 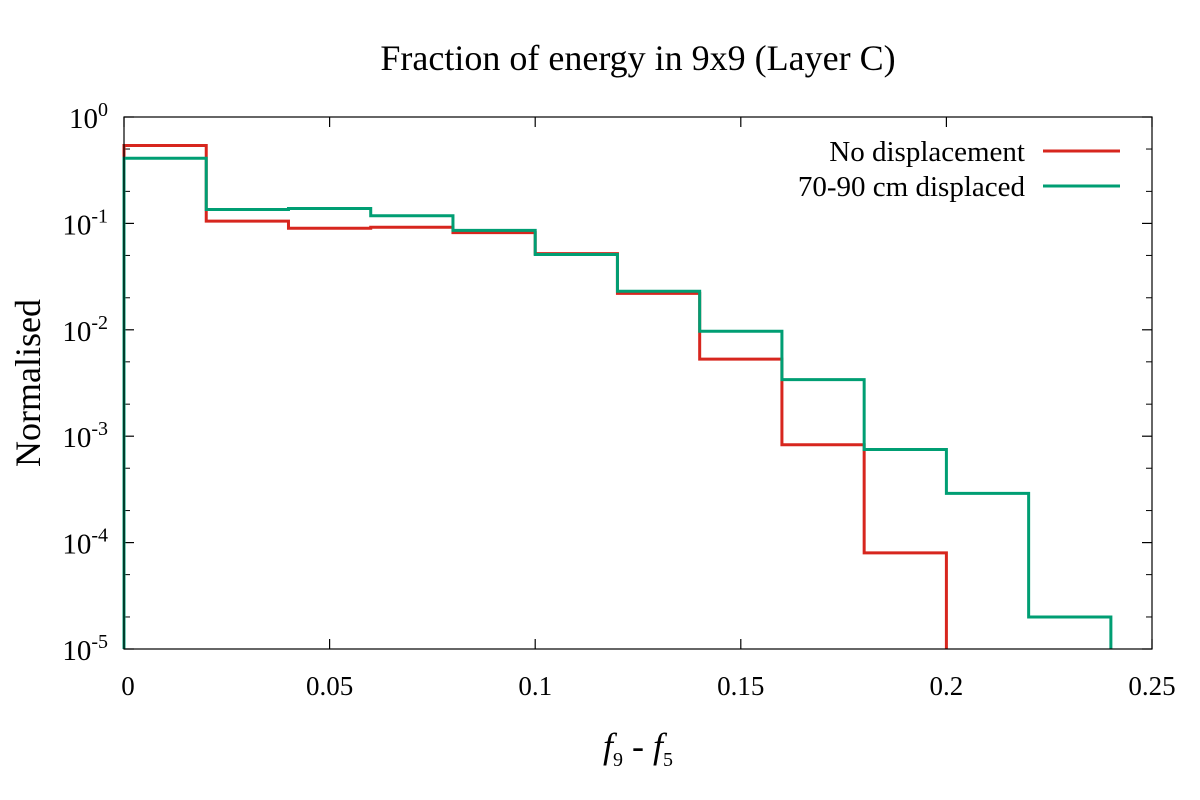 I want to click on y-tick-exp: -4, so click(x=99, y=536).